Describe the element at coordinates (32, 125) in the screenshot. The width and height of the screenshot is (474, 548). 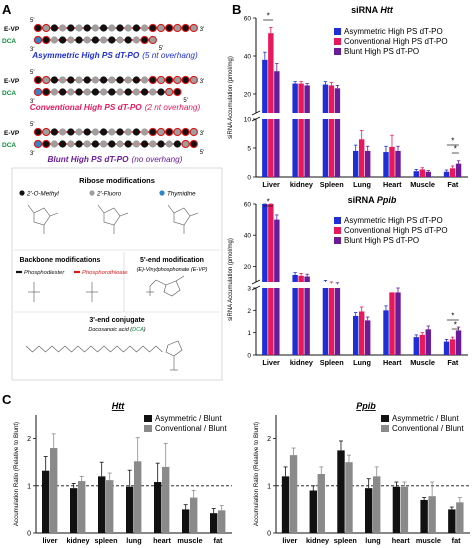
I see `guide-5prime-label: 5'` at that location.